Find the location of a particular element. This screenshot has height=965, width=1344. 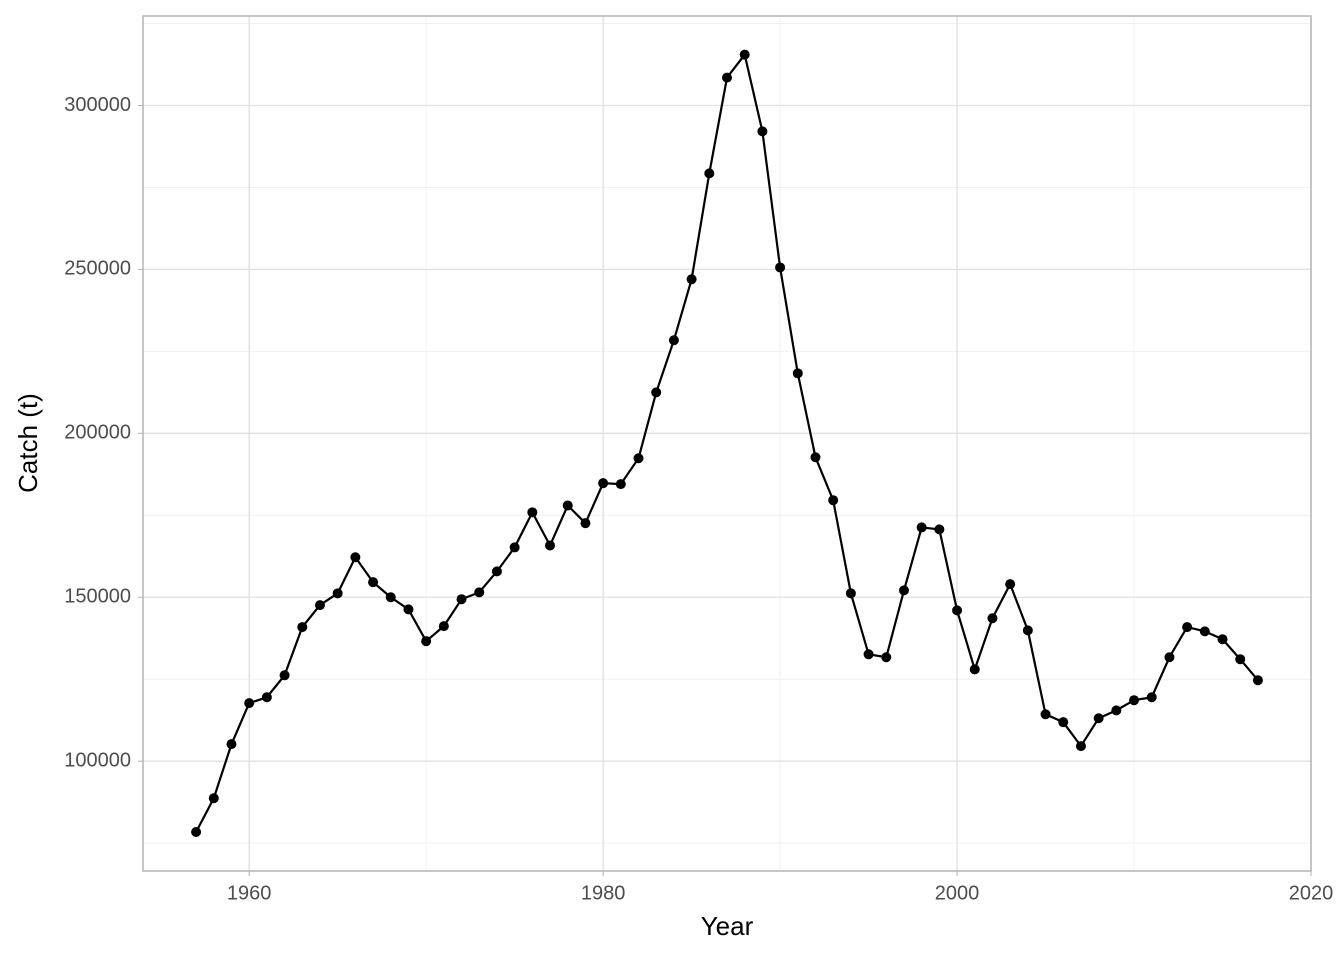

x-axis-title: Year is located at coordinates (727, 926).